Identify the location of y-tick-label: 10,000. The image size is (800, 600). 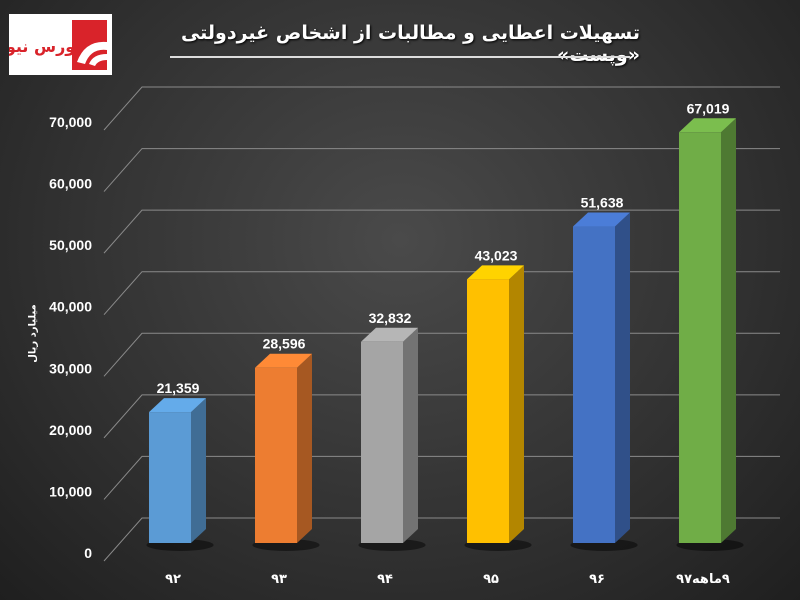
(70, 491).